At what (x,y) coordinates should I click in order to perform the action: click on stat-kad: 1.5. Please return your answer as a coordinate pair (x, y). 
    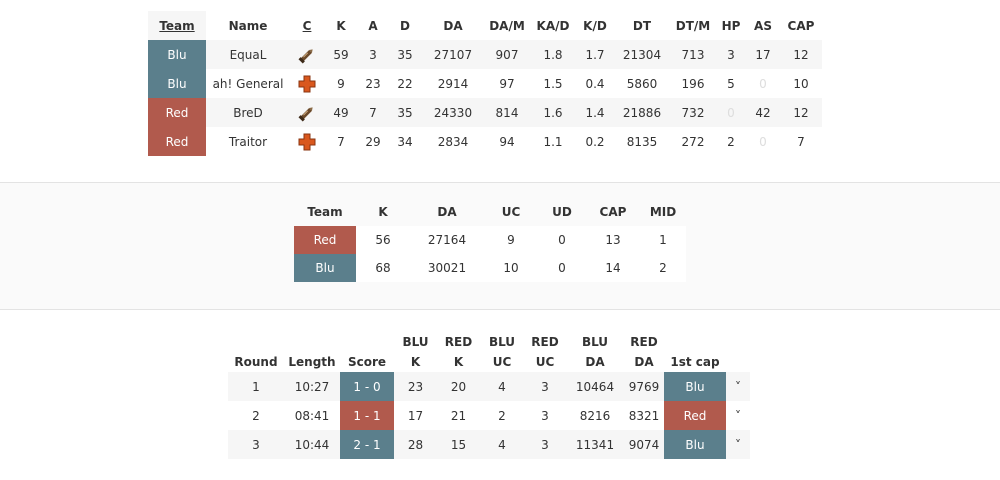
    Looking at the image, I should click on (553, 83).